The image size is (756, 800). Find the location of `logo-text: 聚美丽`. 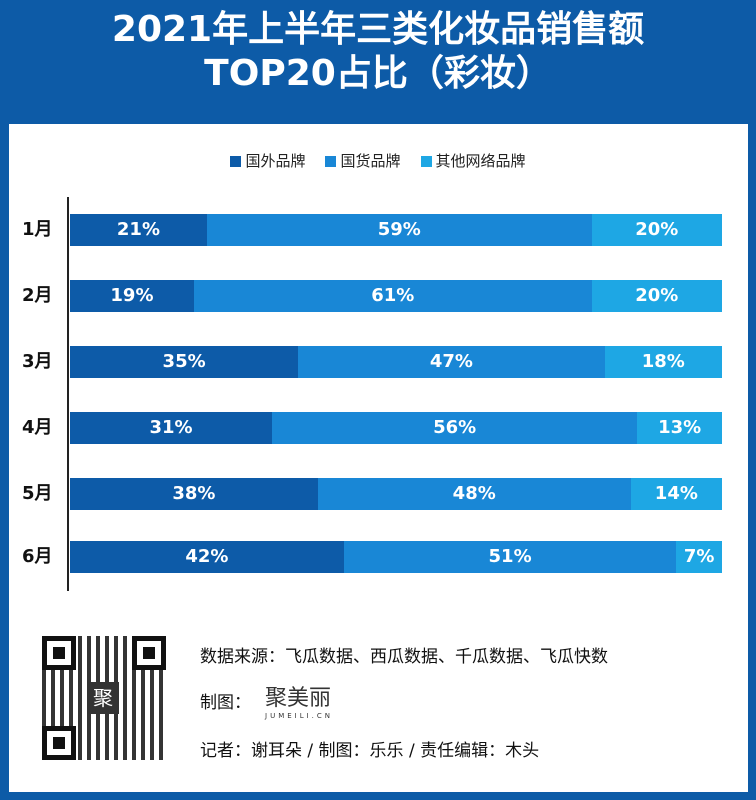

logo-text: 聚美丽 is located at coordinates (298, 698).